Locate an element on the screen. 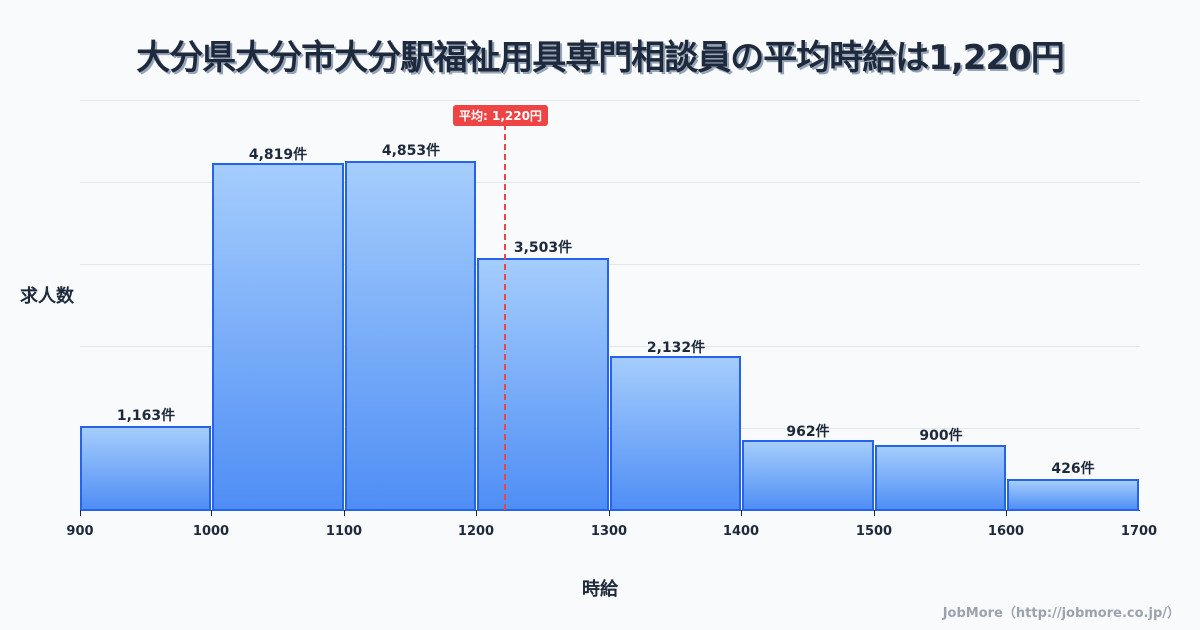 The image size is (1200, 630). bar-value-label: 426件 is located at coordinates (1073, 469).